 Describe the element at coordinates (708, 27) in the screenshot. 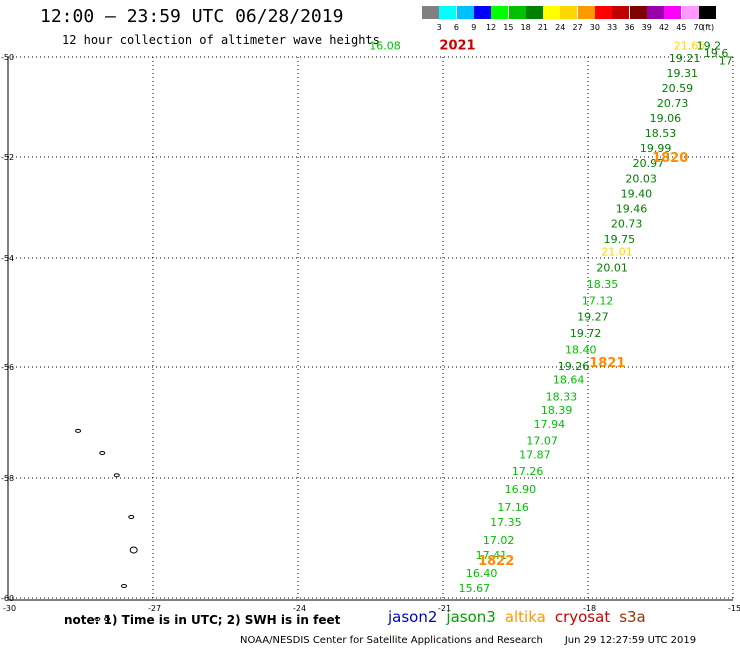

I see `legend-unit: (ft)` at that location.